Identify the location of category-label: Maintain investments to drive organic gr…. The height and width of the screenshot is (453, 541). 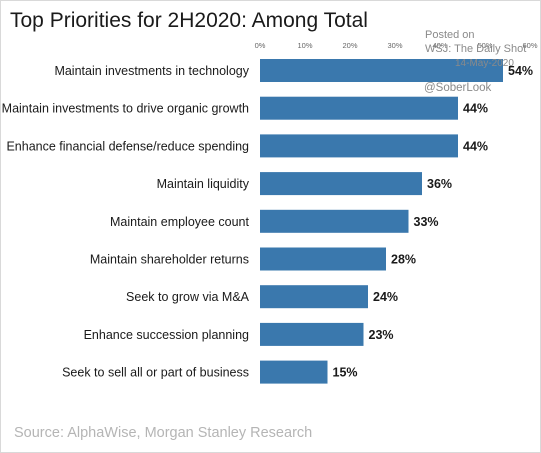
(125, 109).